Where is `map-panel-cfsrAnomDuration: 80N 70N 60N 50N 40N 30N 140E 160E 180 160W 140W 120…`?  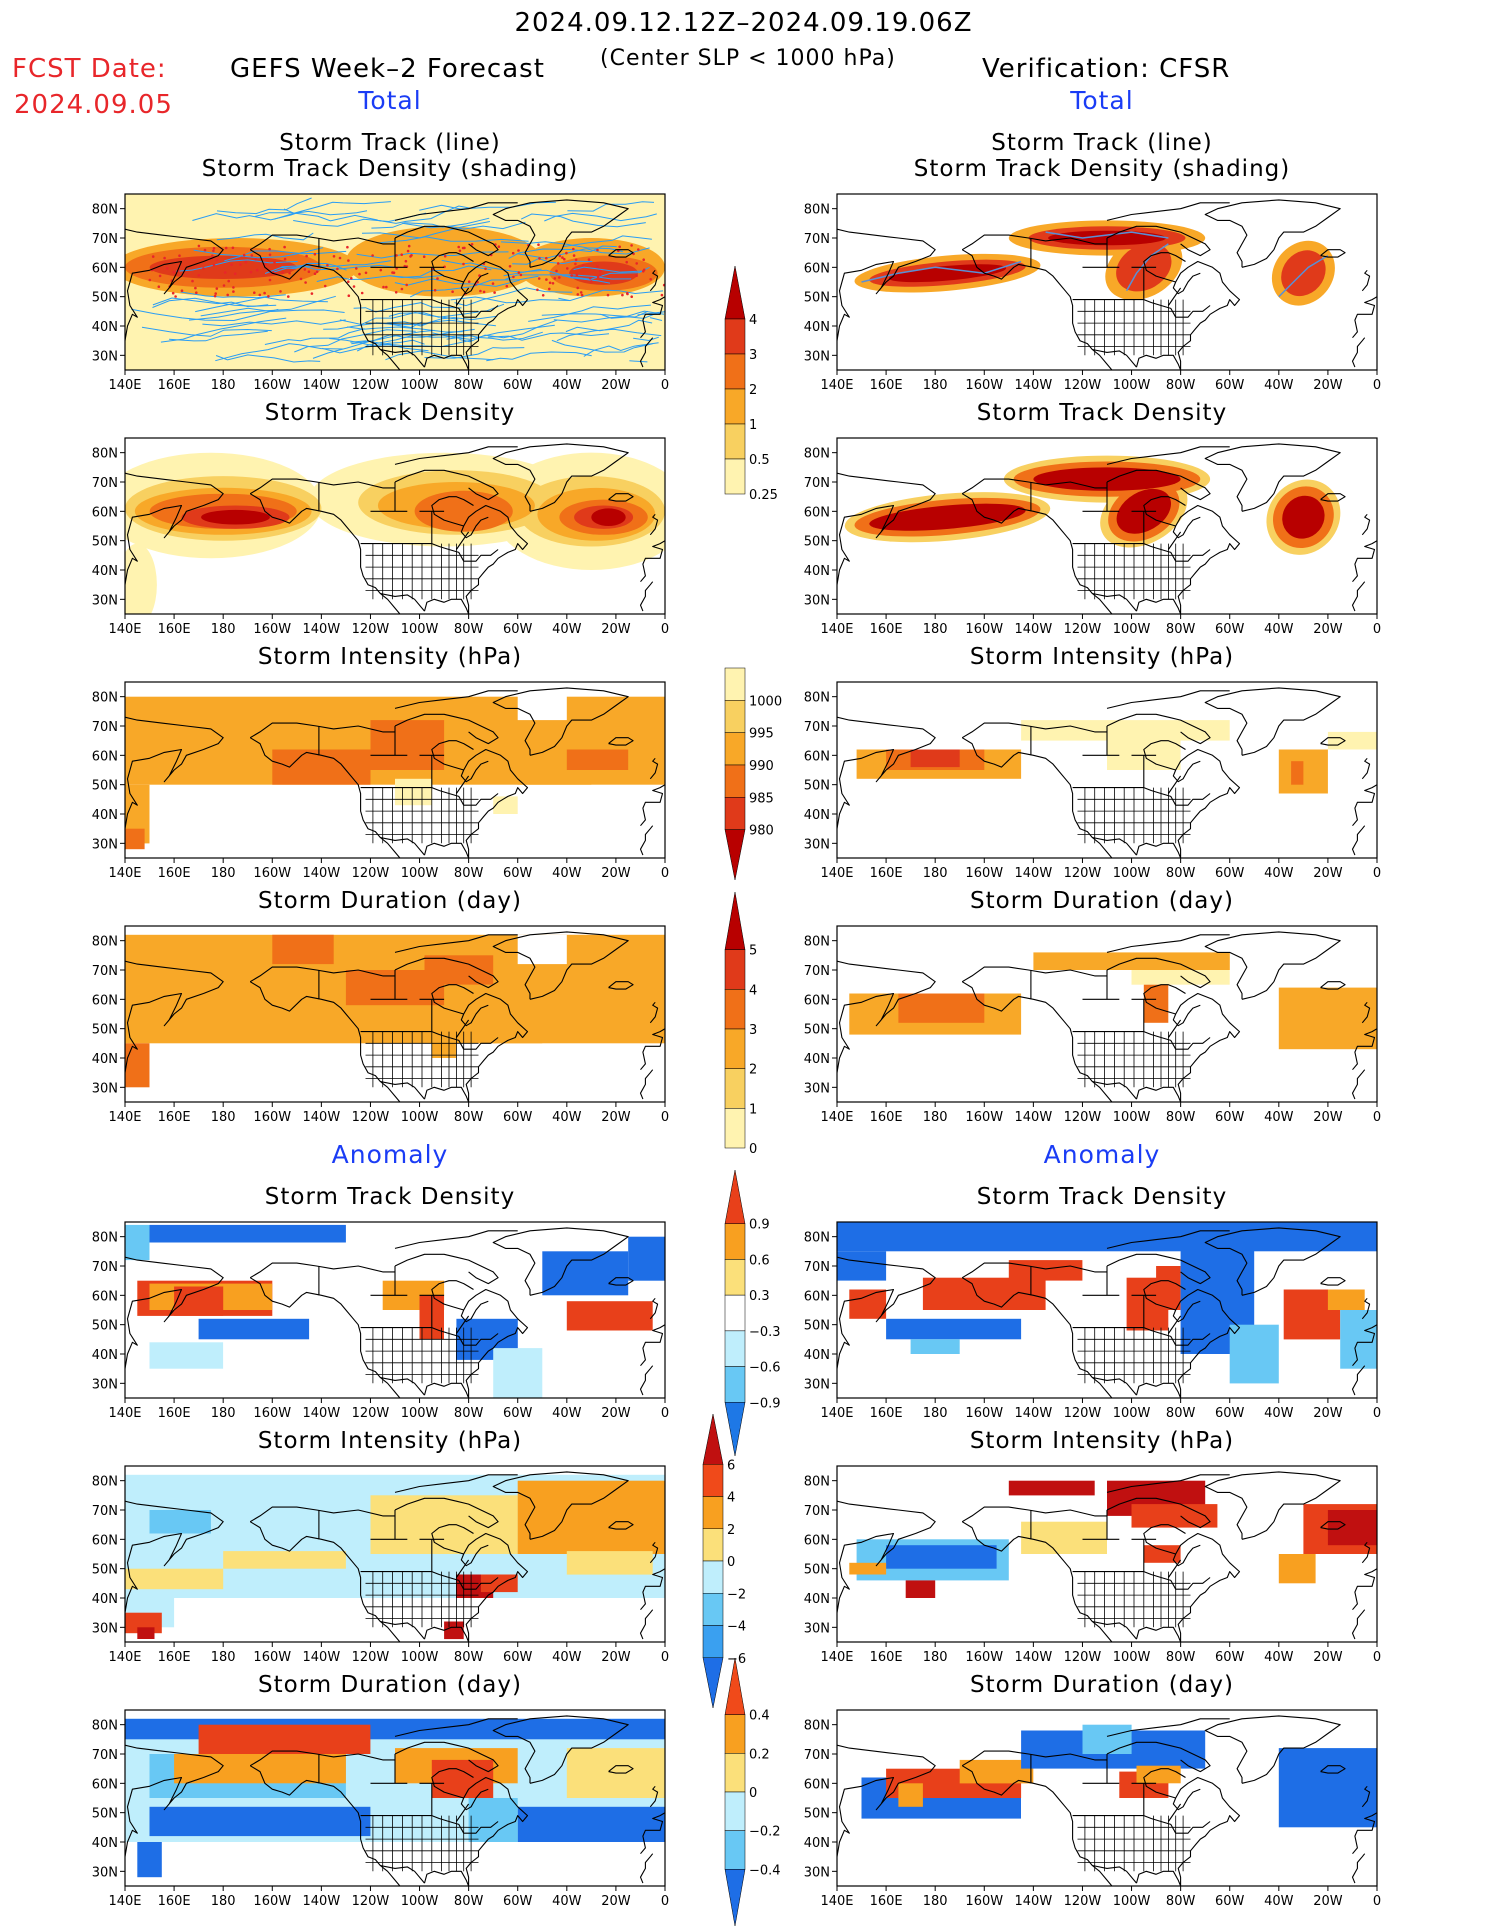 map-panel-cfsrAnomDuration: 80N 70N 60N 50N 40N 30N 140E 160E 180 160W 140W 120… is located at coordinates (1092, 1809).